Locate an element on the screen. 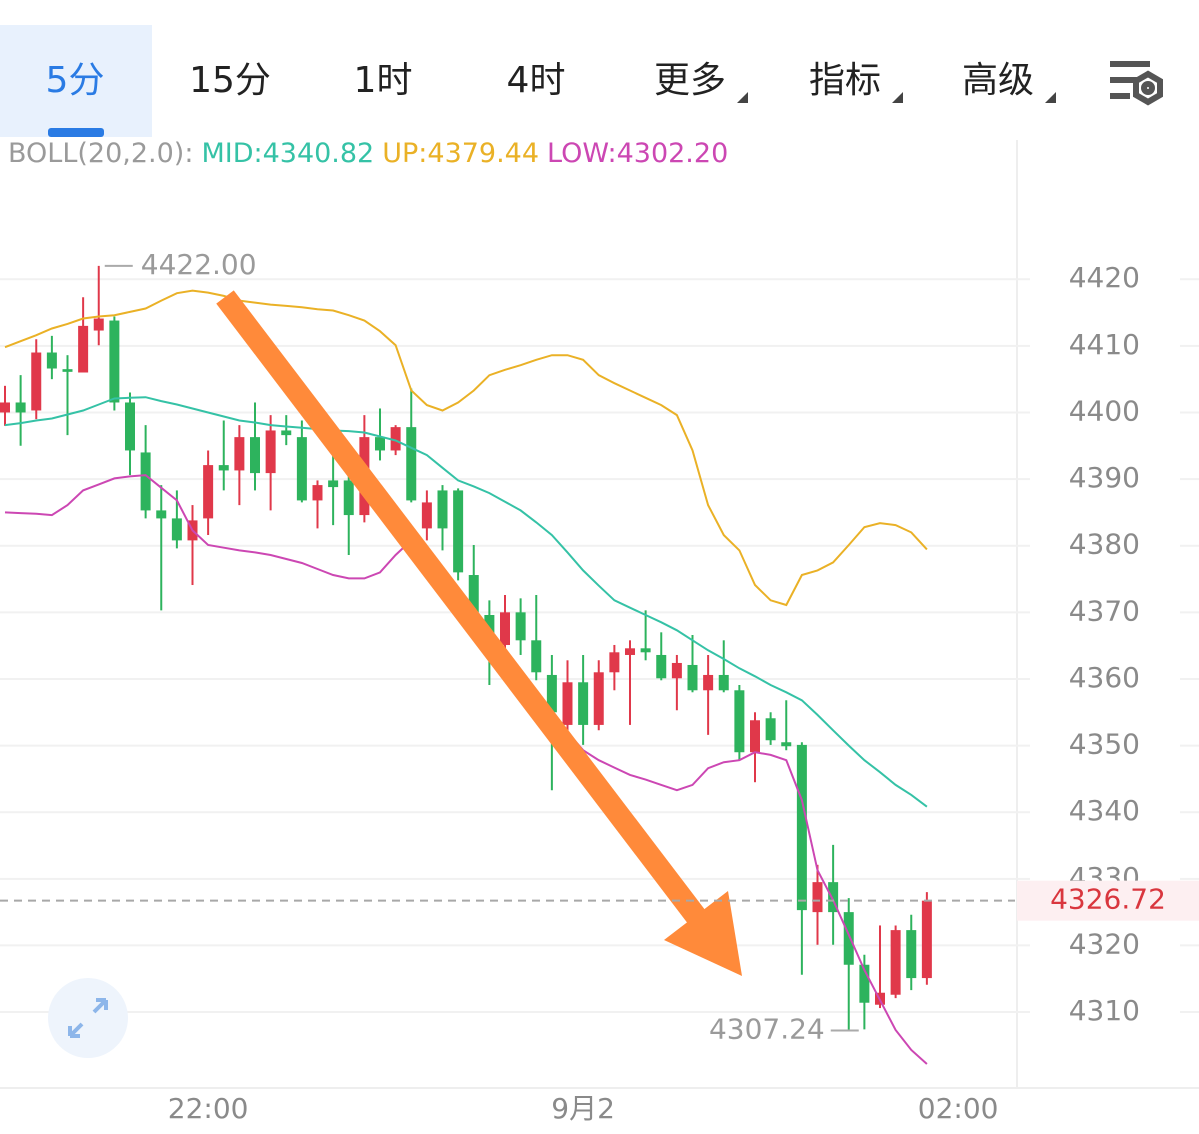 The height and width of the screenshot is (1134, 1199). min-annotation: 4307.24 is located at coordinates (767, 1028).